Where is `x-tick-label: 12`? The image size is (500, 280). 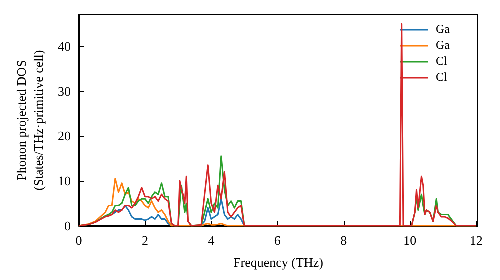
x-tick-label: 12 is located at coordinates (476, 240).